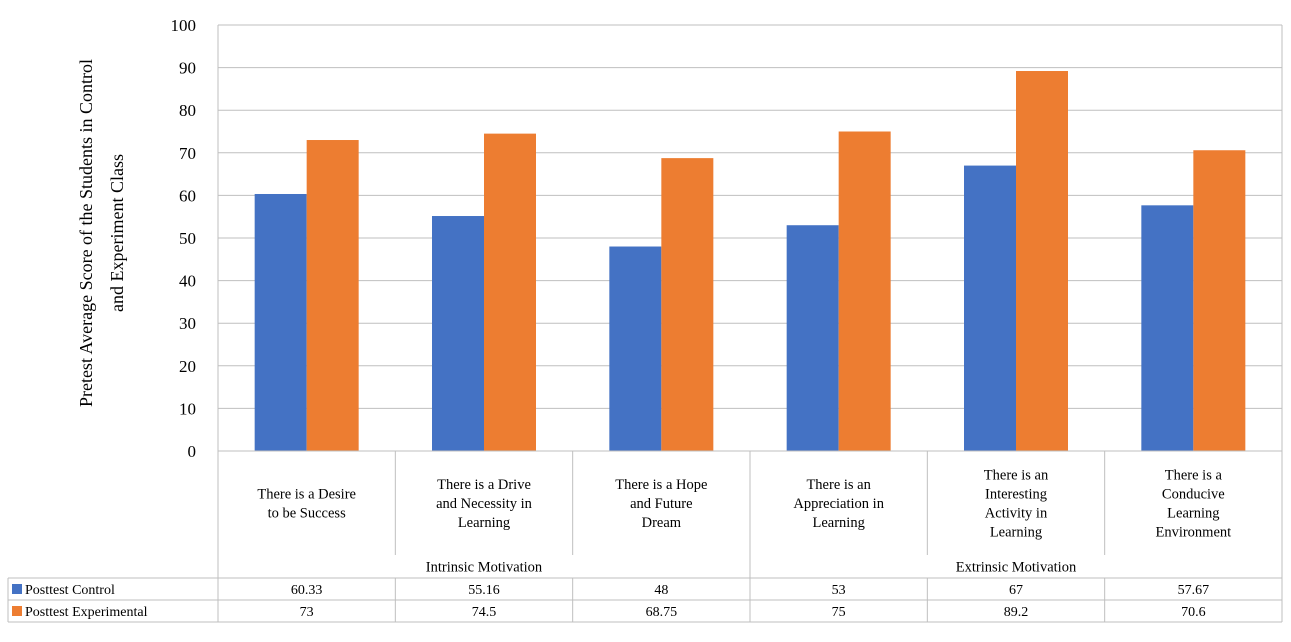 This screenshot has height=642, width=1291. Describe the element at coordinates (187, 153) in the screenshot. I see `y-tick-label: 70` at that location.